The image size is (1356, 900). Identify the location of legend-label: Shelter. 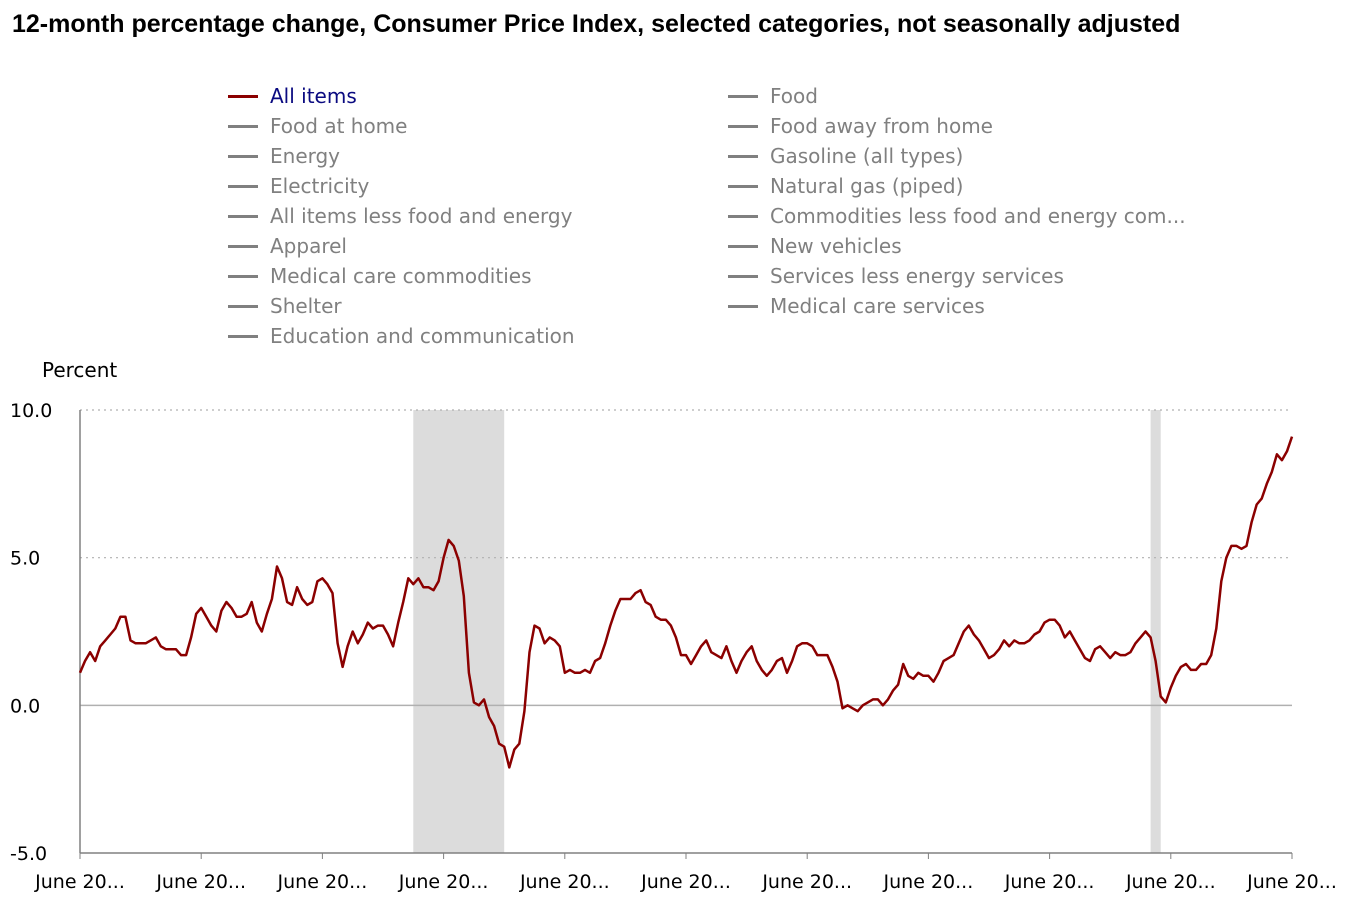
(306, 306).